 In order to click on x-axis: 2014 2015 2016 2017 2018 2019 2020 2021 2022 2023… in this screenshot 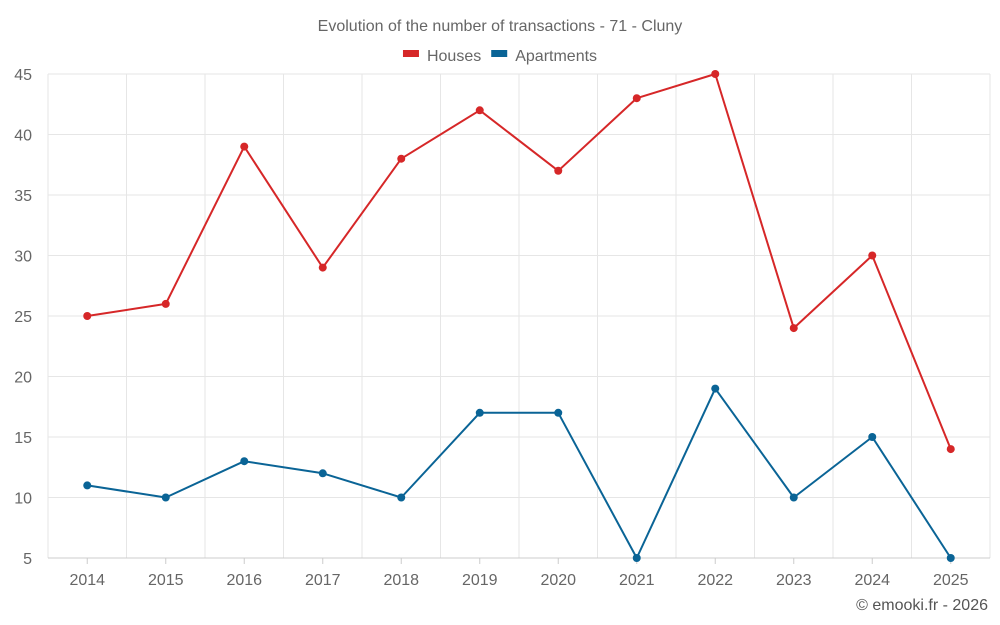, I will do `click(519, 573)`.